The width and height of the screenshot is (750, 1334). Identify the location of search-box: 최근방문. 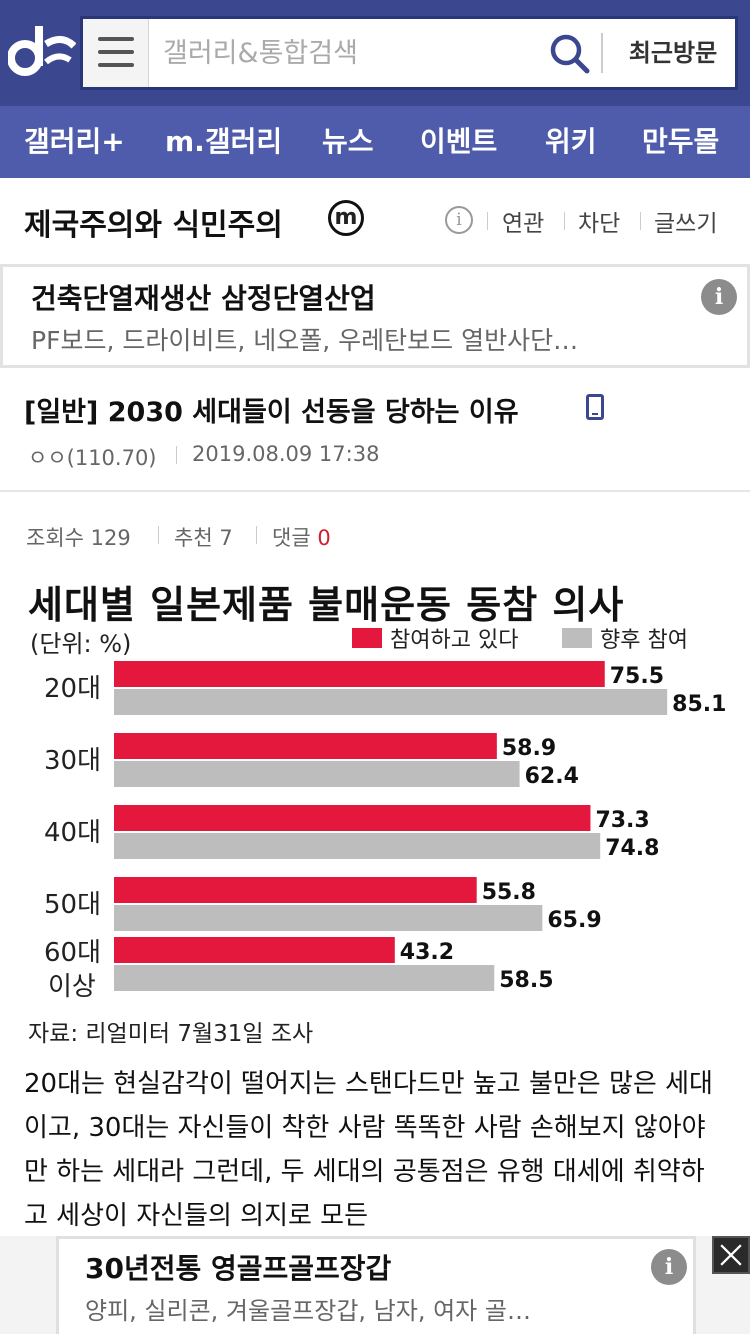
(409, 53).